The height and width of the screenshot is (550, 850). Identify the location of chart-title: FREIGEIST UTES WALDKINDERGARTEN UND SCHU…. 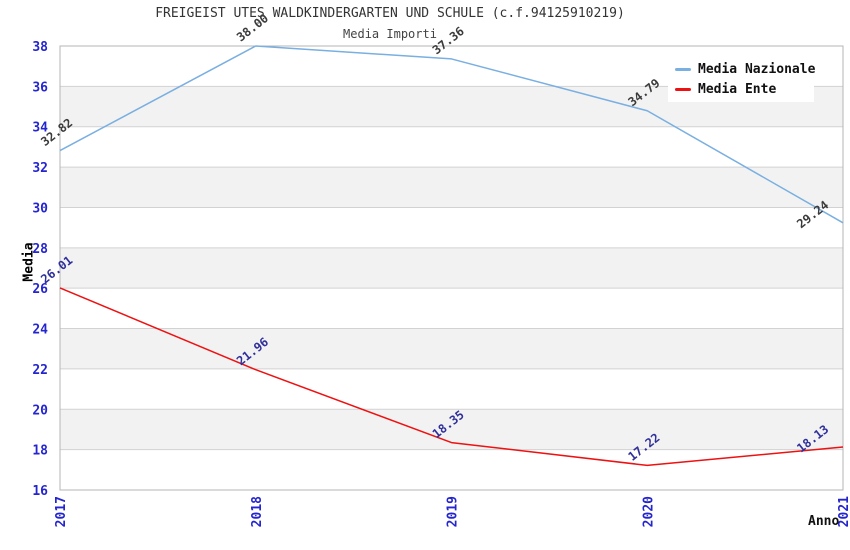
(390, 13).